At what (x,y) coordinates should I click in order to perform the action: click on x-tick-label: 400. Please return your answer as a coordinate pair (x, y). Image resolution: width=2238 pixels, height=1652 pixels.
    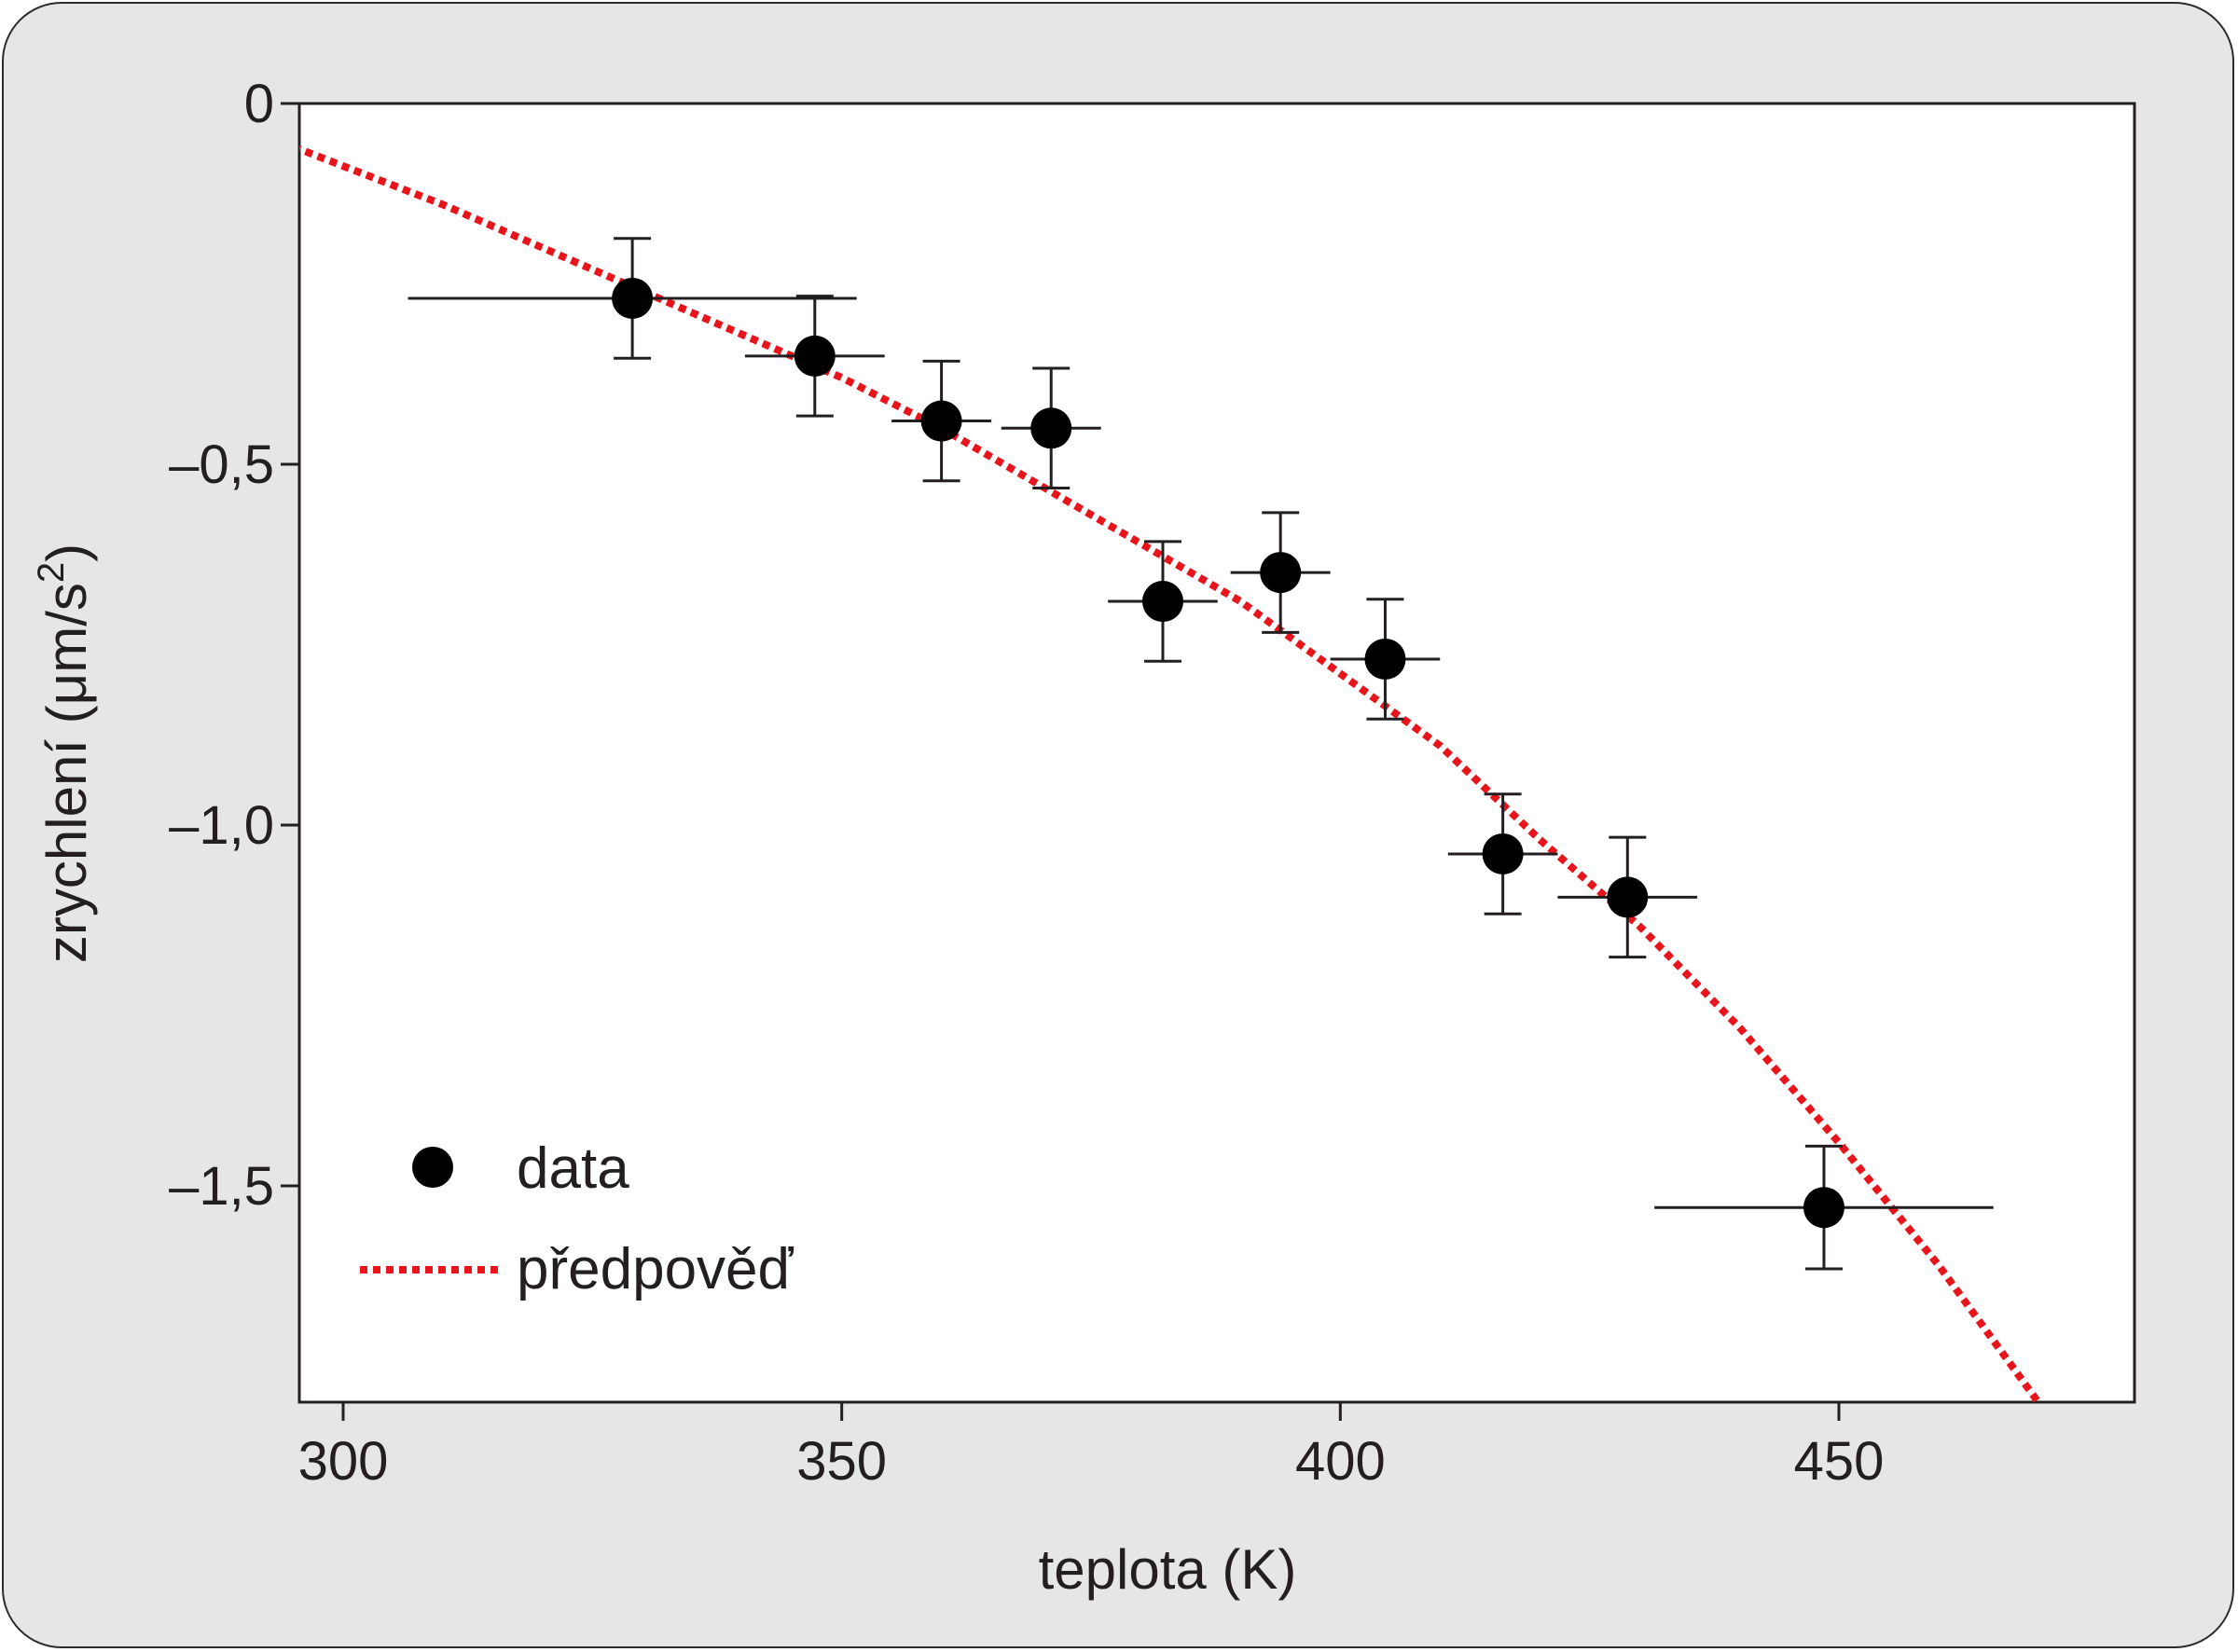
    Looking at the image, I should click on (1341, 1461).